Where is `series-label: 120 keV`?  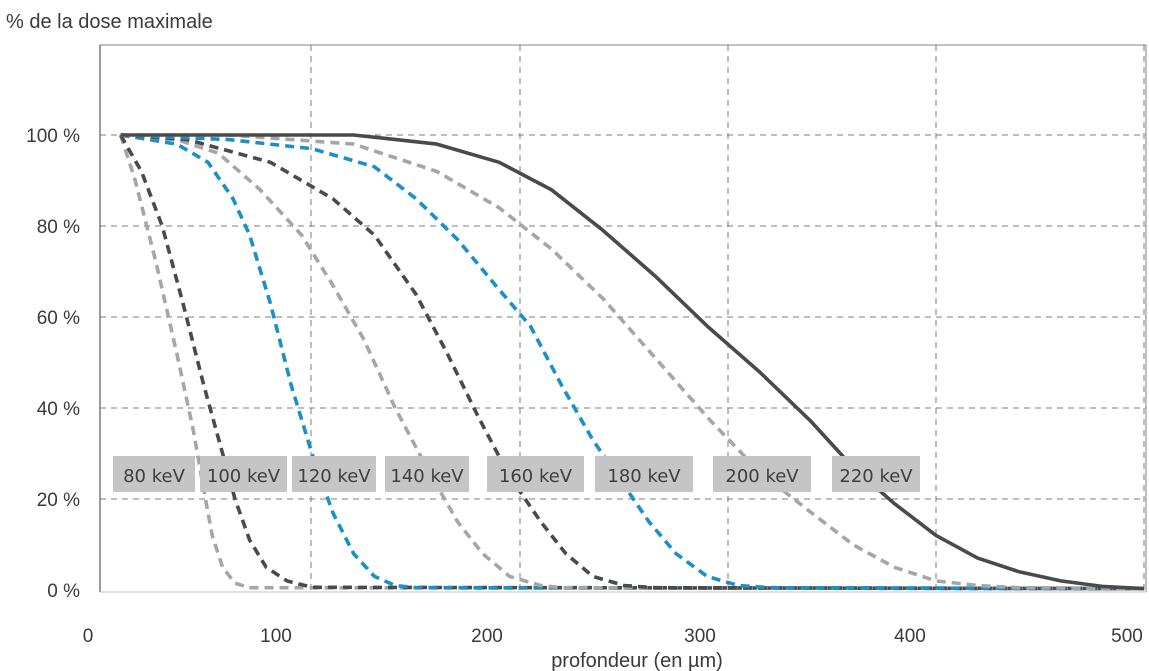
series-label: 120 keV is located at coordinates (334, 476).